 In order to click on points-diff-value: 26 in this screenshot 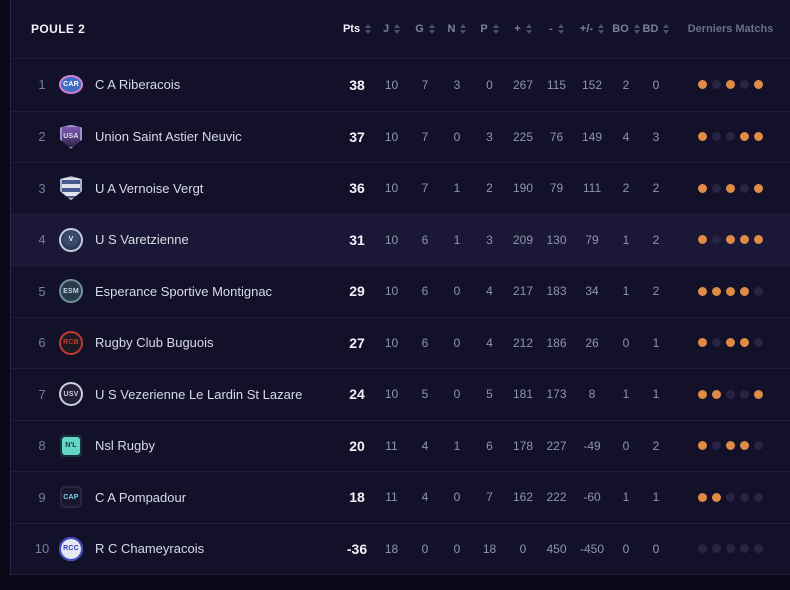, I will do `click(592, 342)`.